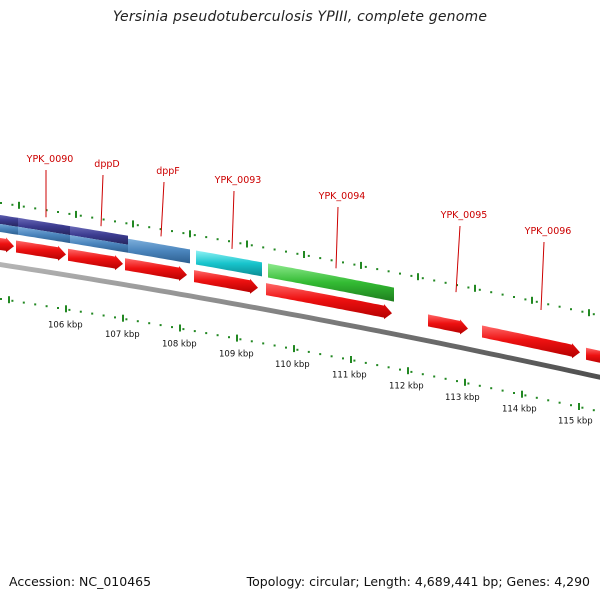 The image size is (600, 600). I want to click on scale-label: 109 kbp, so click(236, 355).